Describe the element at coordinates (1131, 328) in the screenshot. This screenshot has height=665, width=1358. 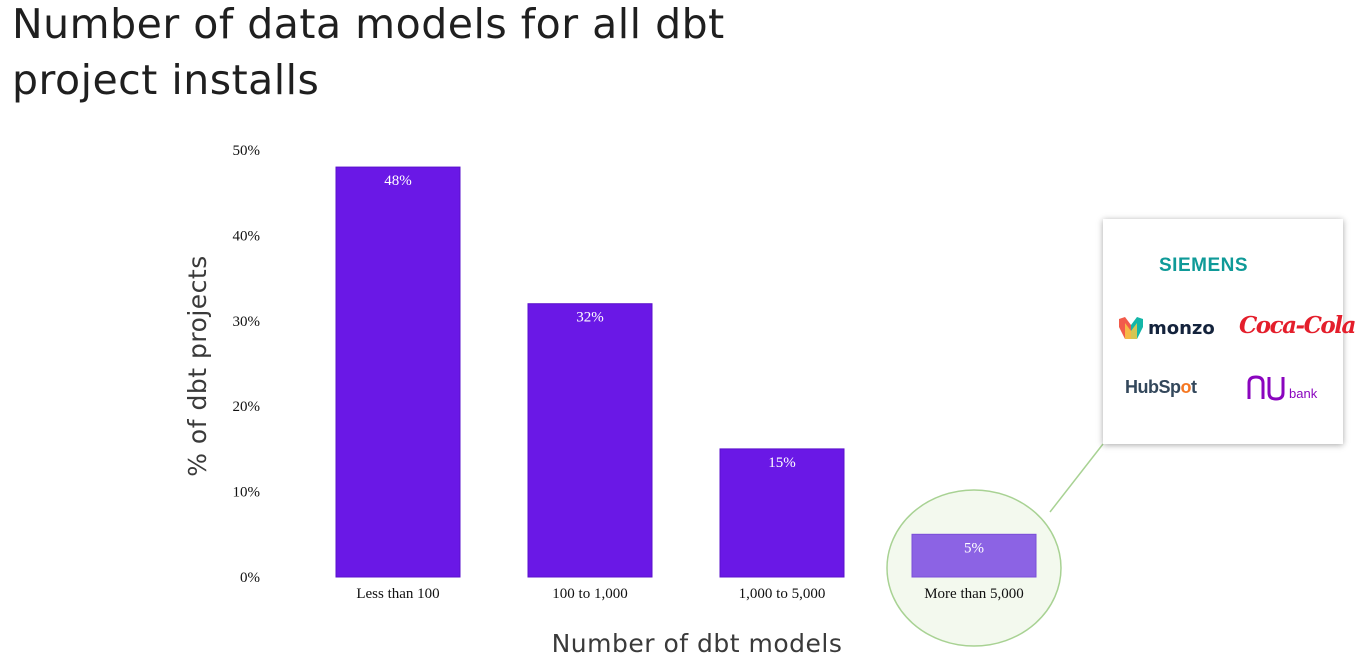
I see `monzo-mark-icon` at that location.